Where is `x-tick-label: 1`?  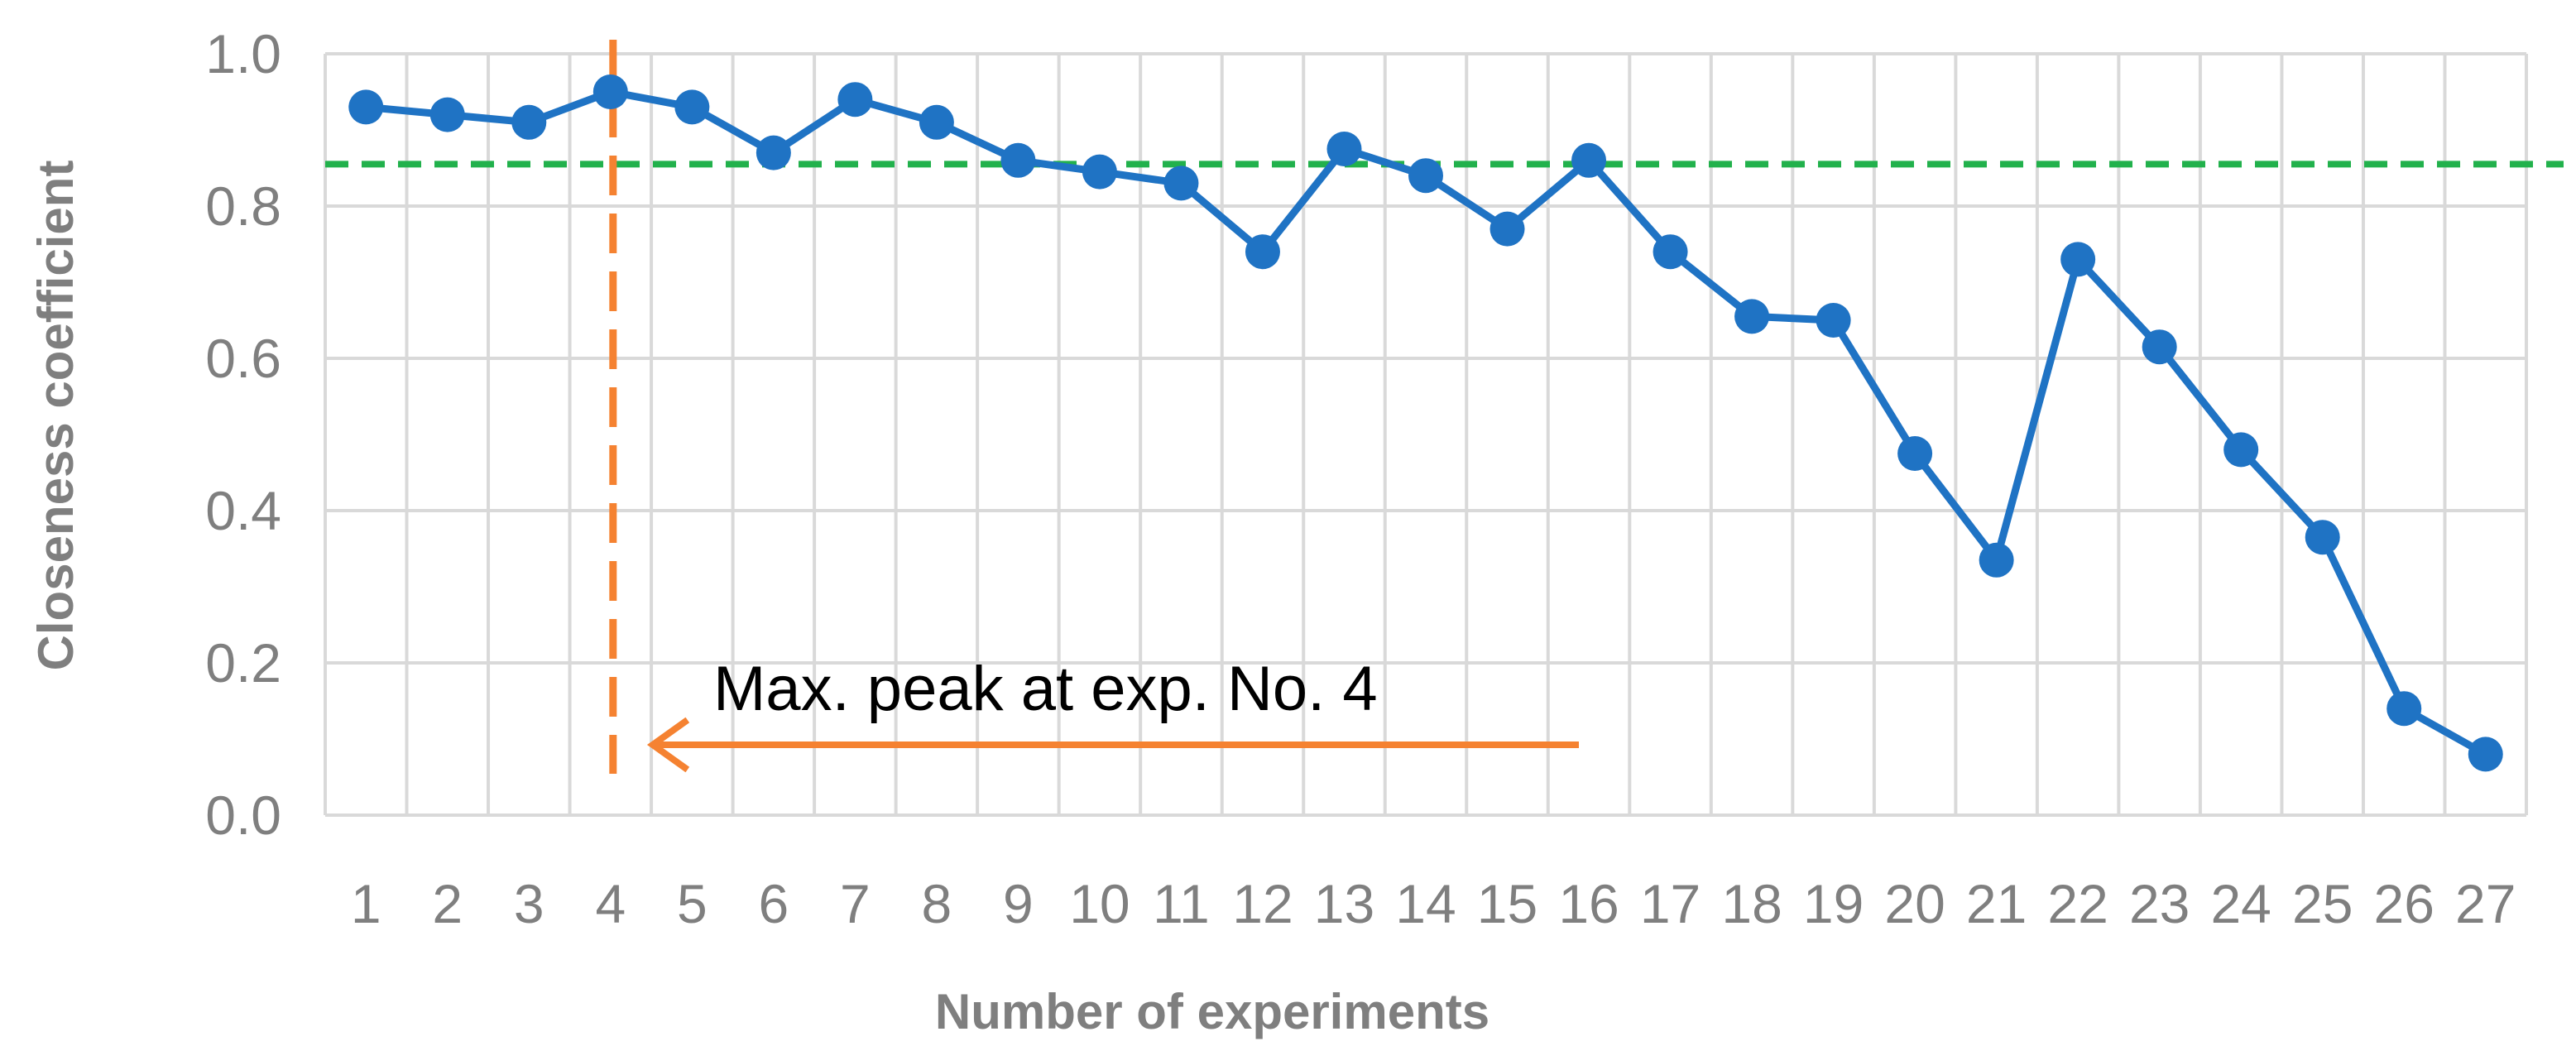 x-tick-label: 1 is located at coordinates (366, 903).